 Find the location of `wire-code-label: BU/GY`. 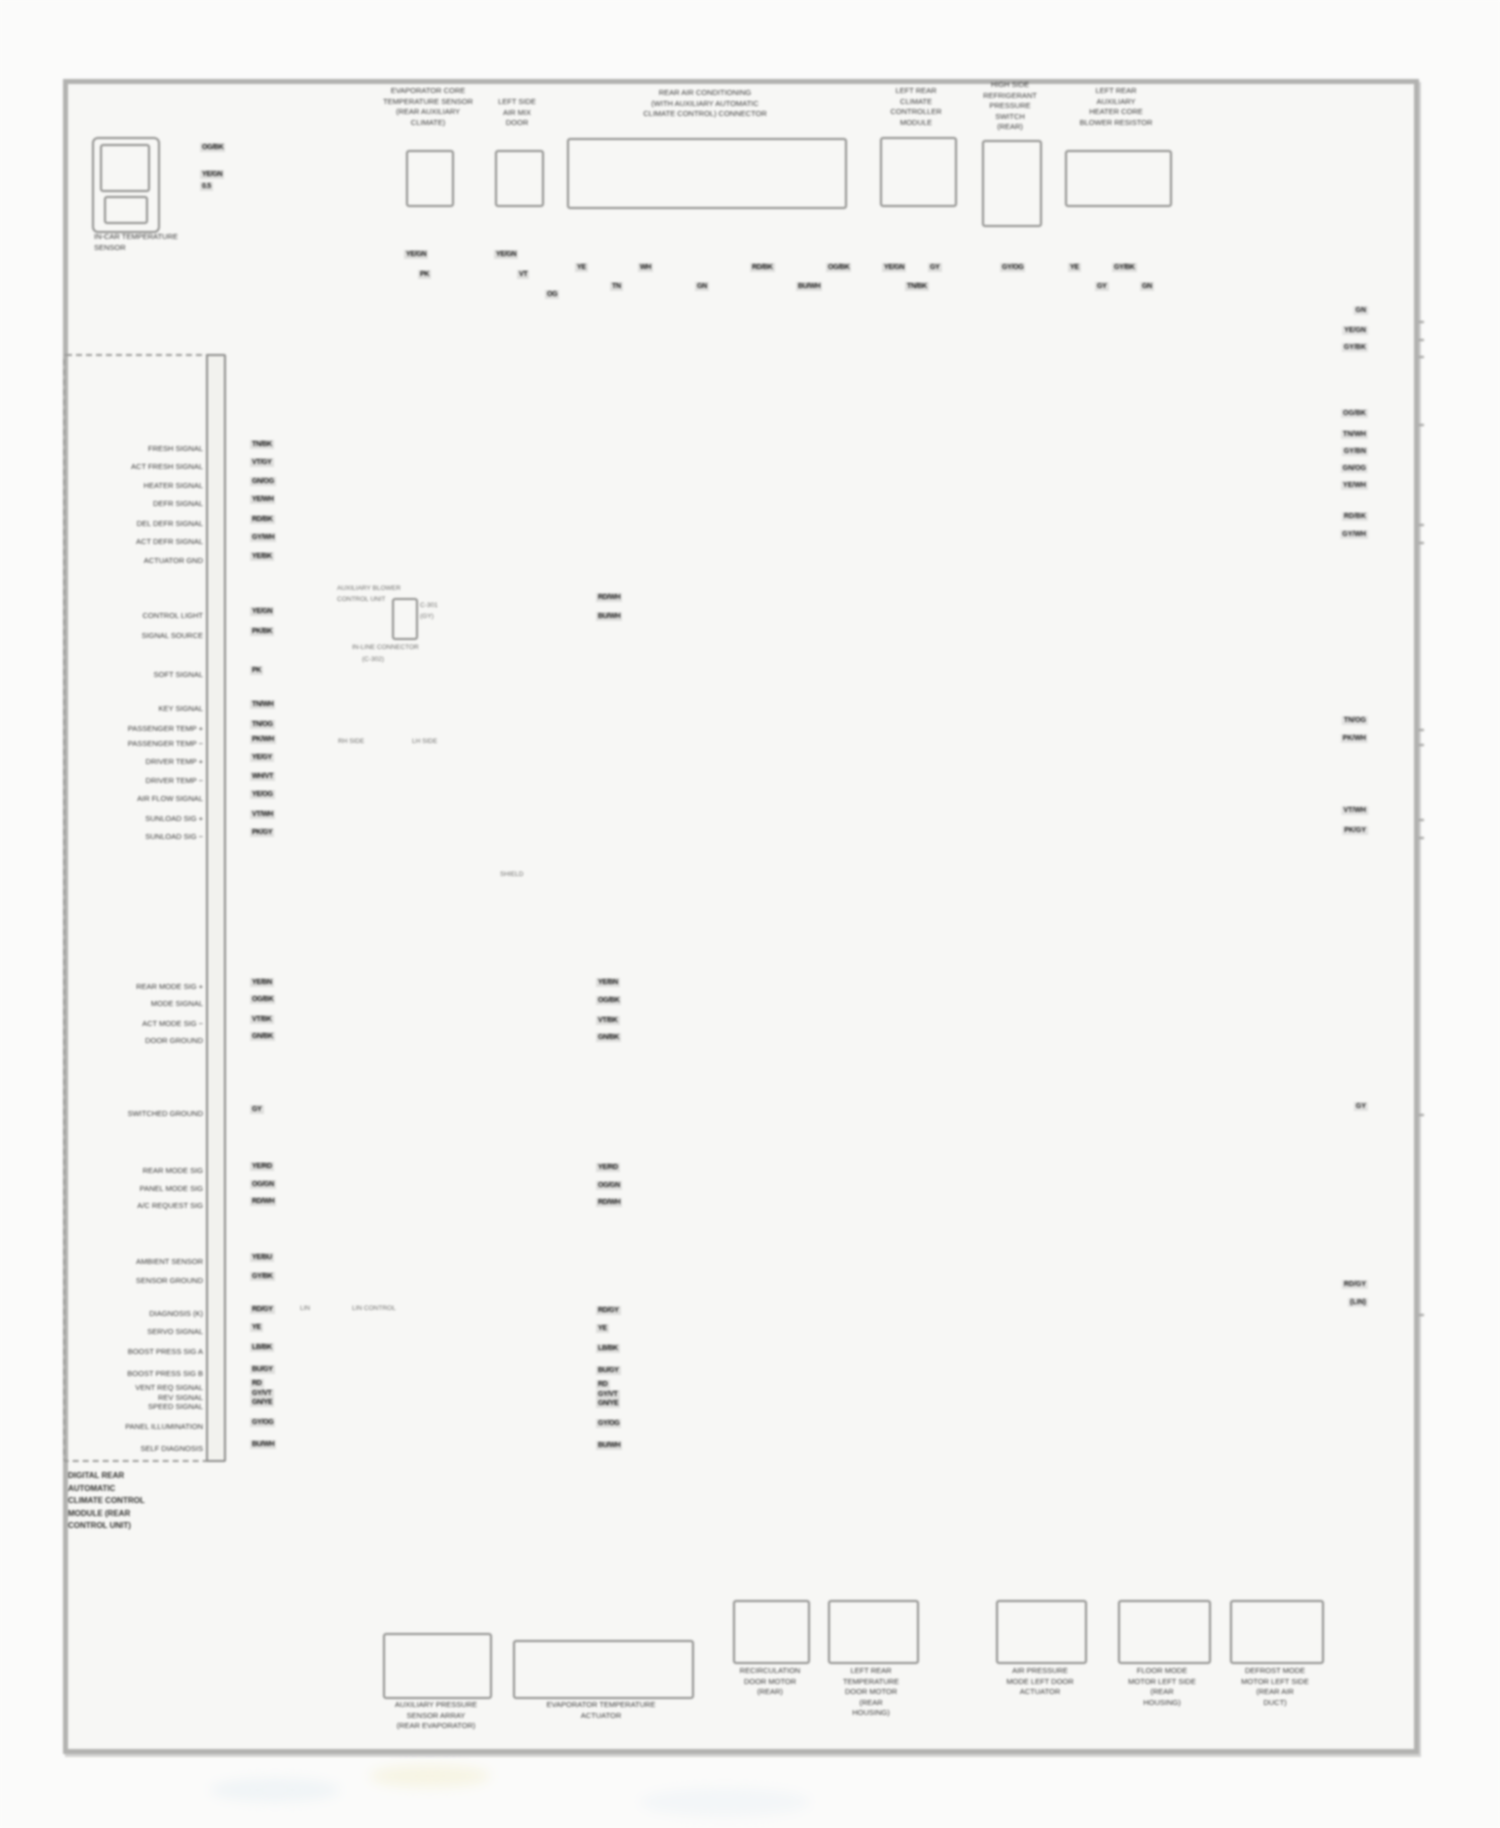

wire-code-label: BU/GY is located at coordinates (608, 1370).